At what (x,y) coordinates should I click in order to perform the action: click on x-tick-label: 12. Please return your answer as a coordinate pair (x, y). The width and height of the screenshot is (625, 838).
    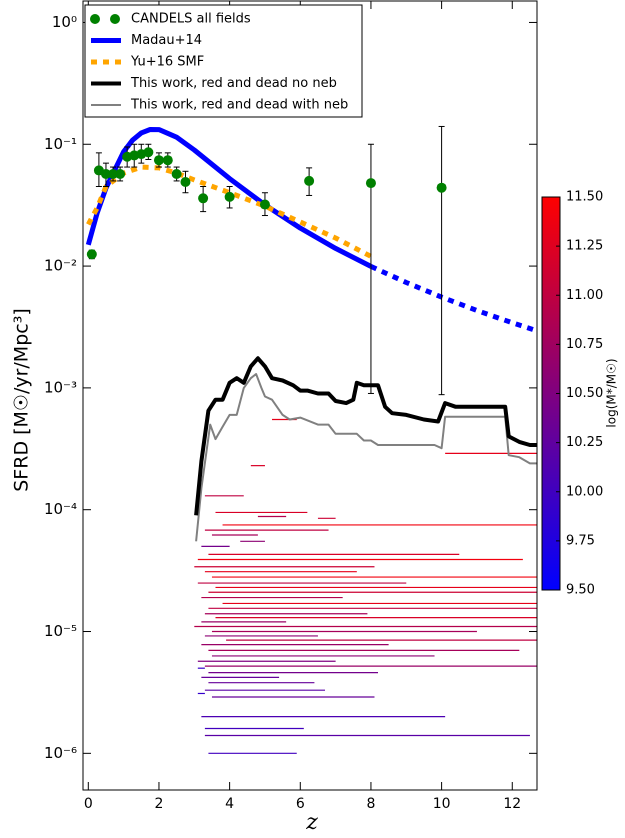
    Looking at the image, I should click on (512, 804).